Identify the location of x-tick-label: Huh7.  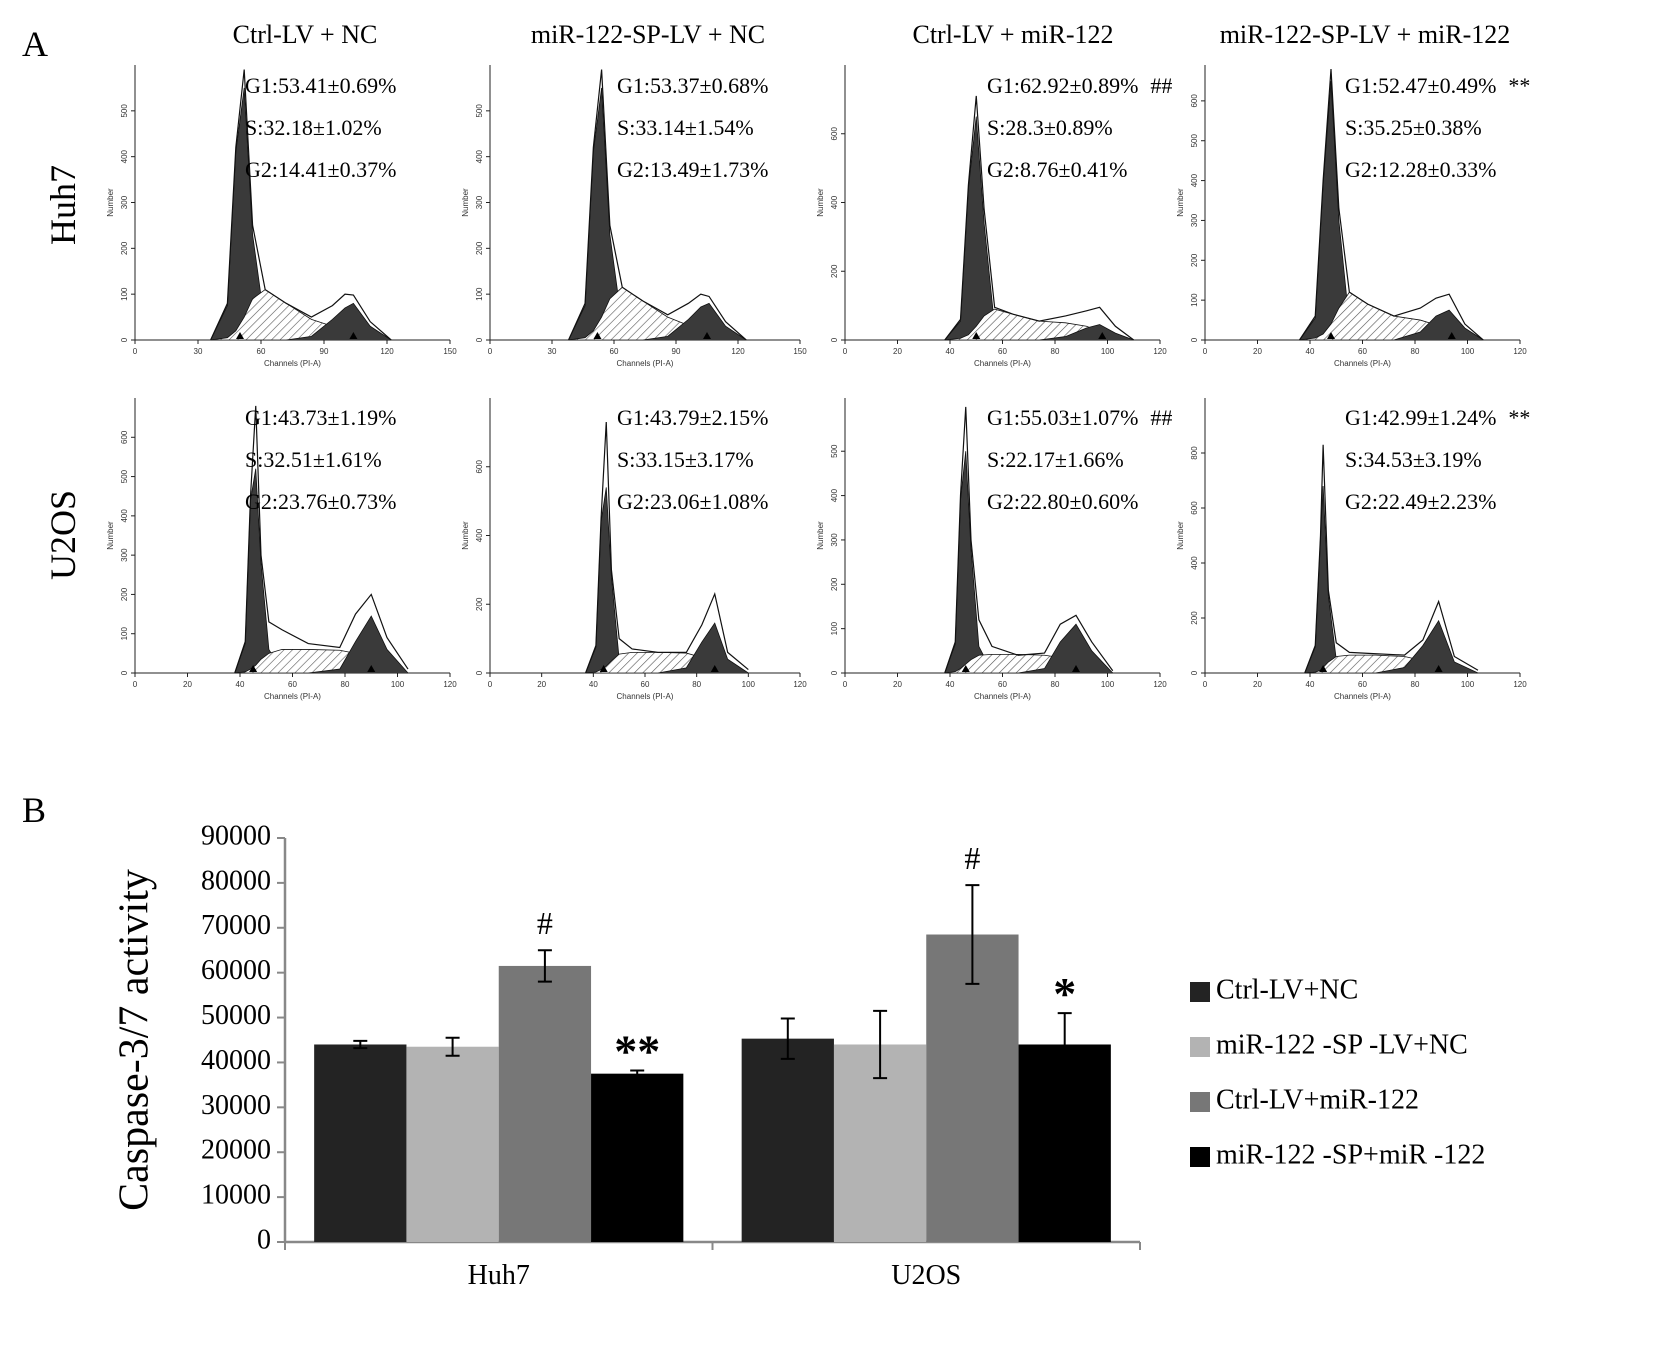
(499, 1275).